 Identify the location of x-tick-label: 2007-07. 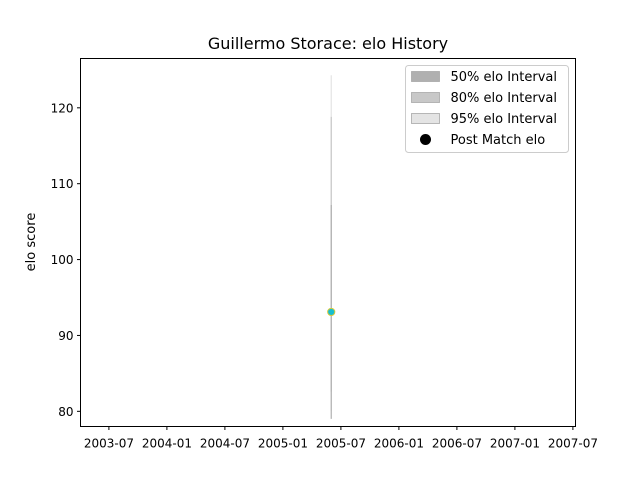
(573, 444).